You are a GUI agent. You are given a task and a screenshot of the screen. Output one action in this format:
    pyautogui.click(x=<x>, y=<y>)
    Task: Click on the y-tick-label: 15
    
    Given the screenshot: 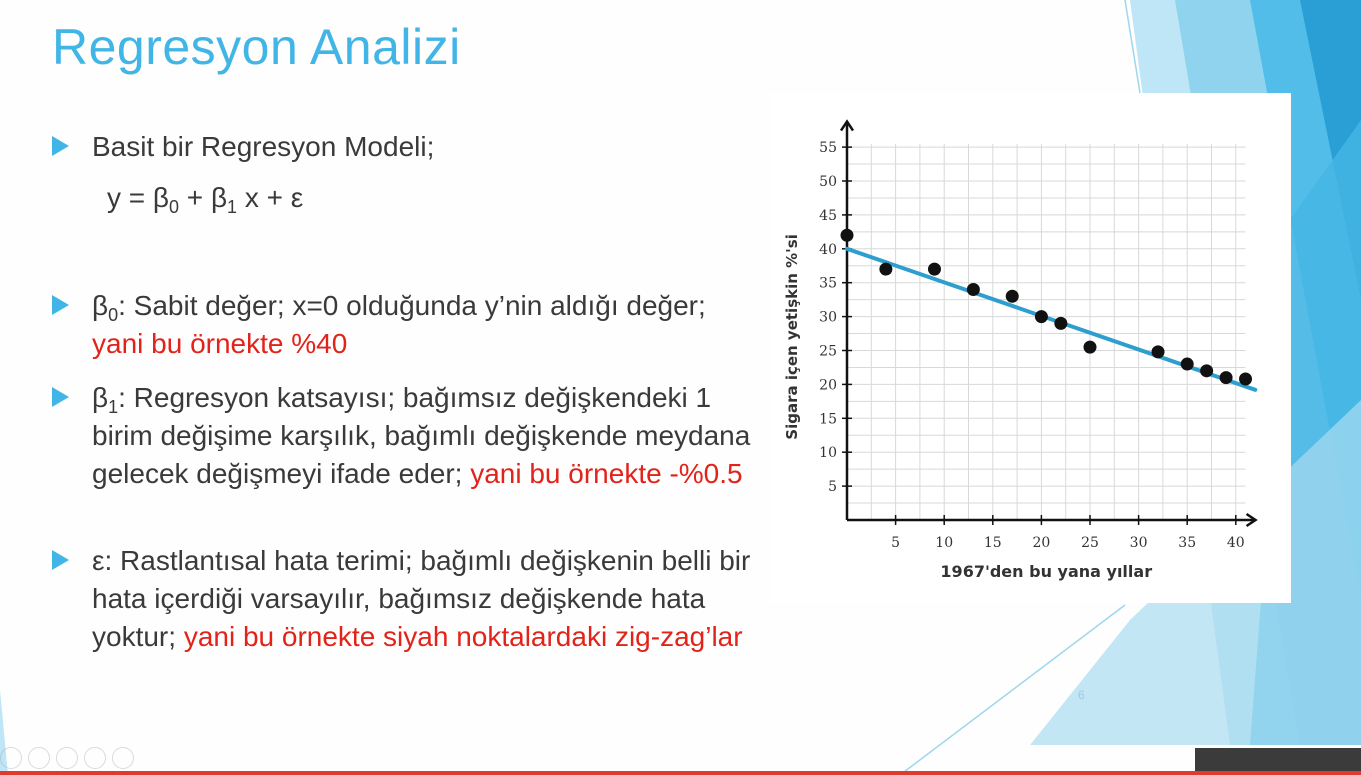 What is the action you would take?
    pyautogui.click(x=828, y=419)
    